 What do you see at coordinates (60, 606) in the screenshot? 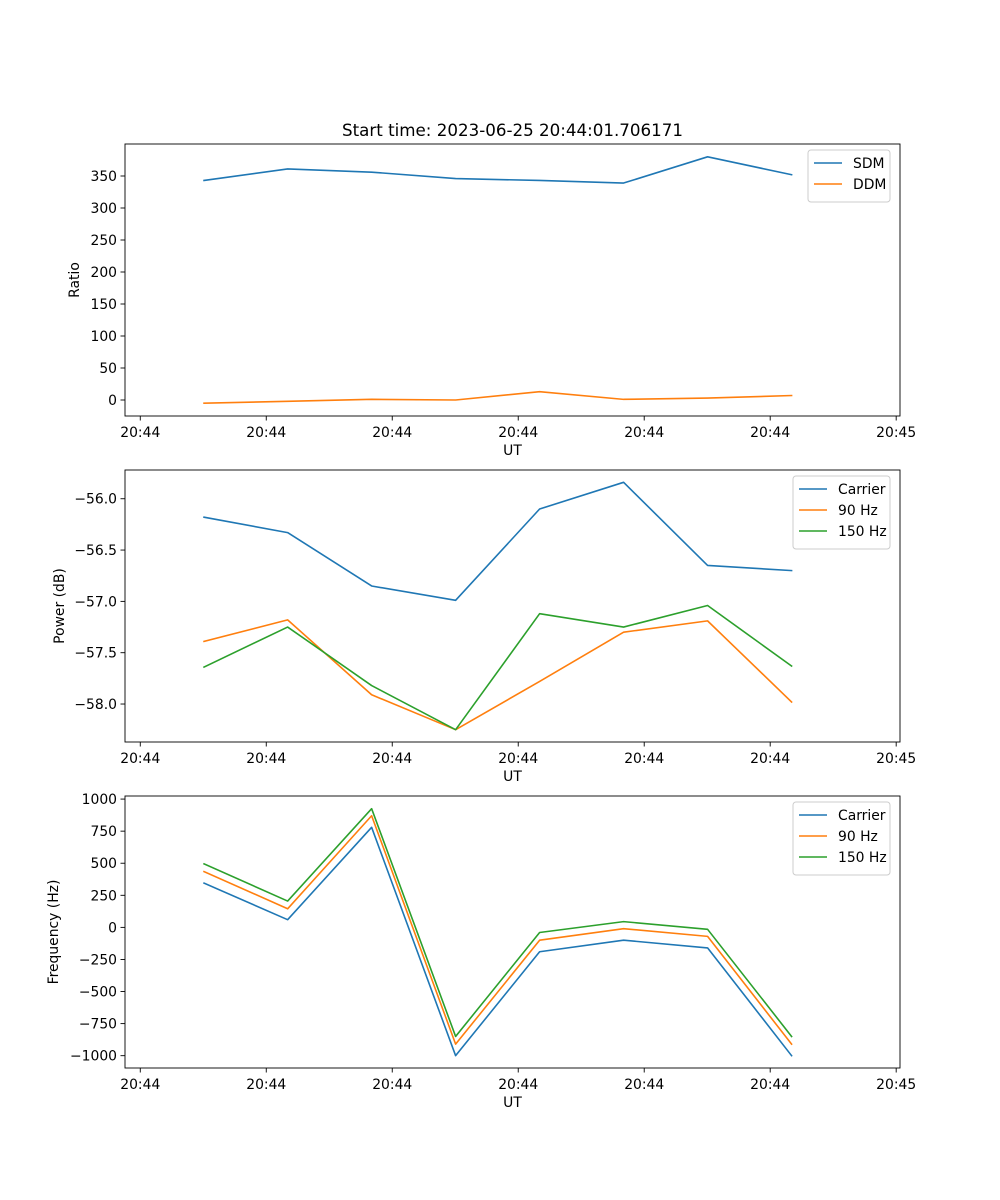
I see `y-axis-label: Power (dB)` at bounding box center [60, 606].